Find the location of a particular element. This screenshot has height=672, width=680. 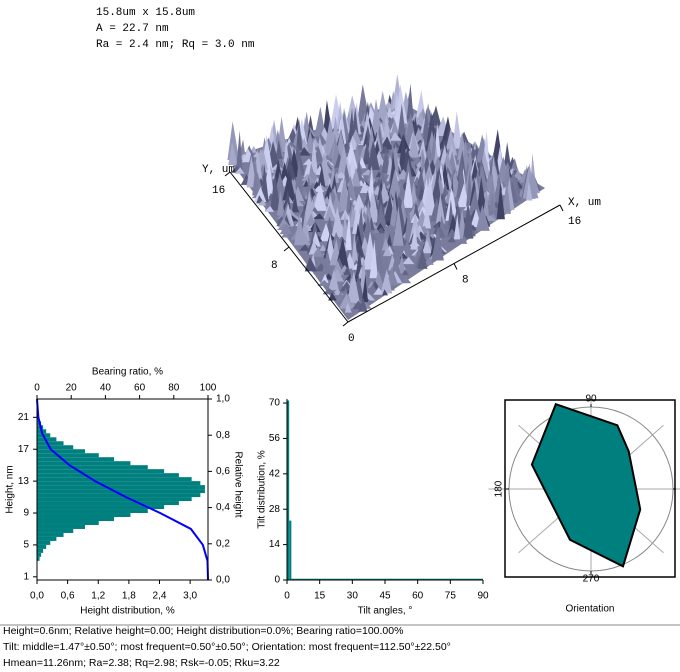

angle-tick-label: 90 is located at coordinates (591, 399).